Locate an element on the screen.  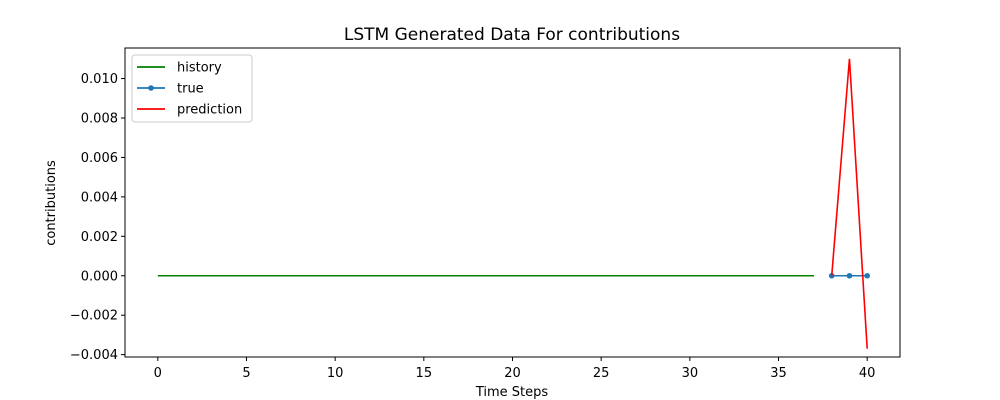
x-tick-label: 20 is located at coordinates (512, 373).